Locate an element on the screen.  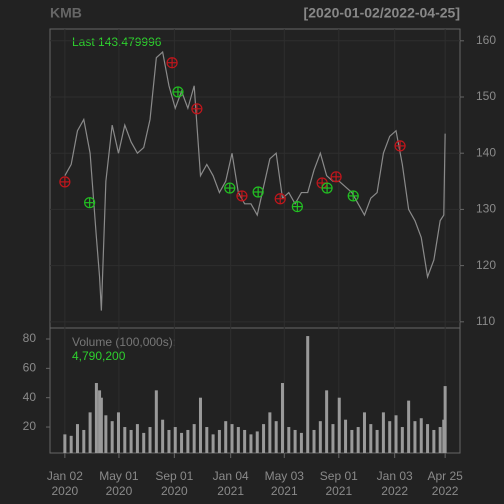
x-tick-label: May 01 2020 is located at coordinates (119, 483).